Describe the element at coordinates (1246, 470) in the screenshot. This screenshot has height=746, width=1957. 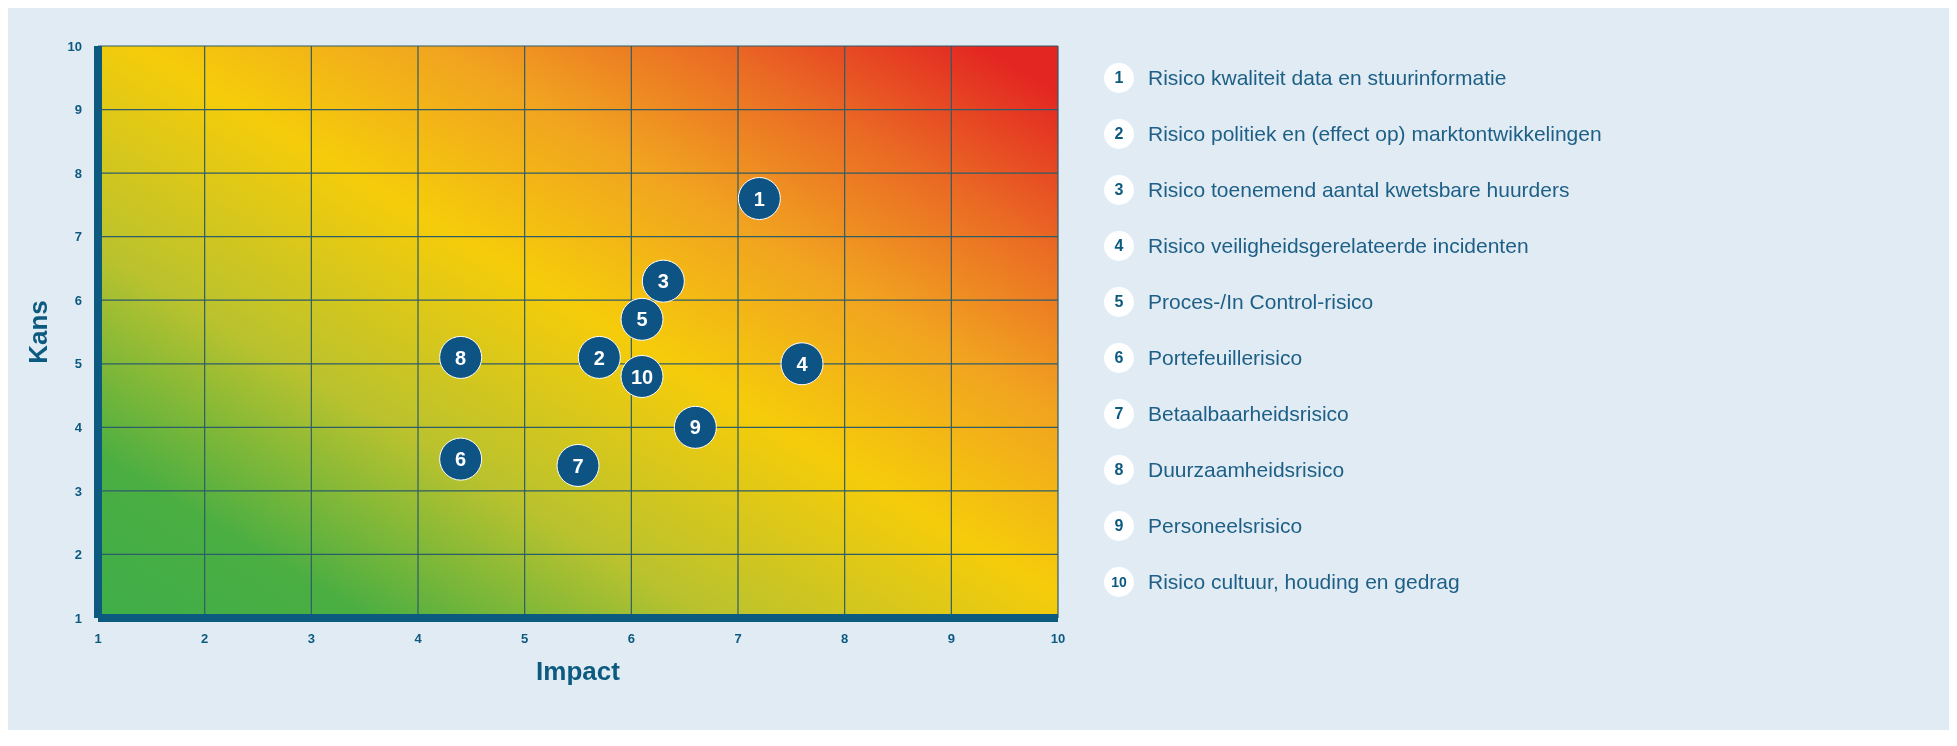
I see `text: Duurzaamheidsrisico` at that location.